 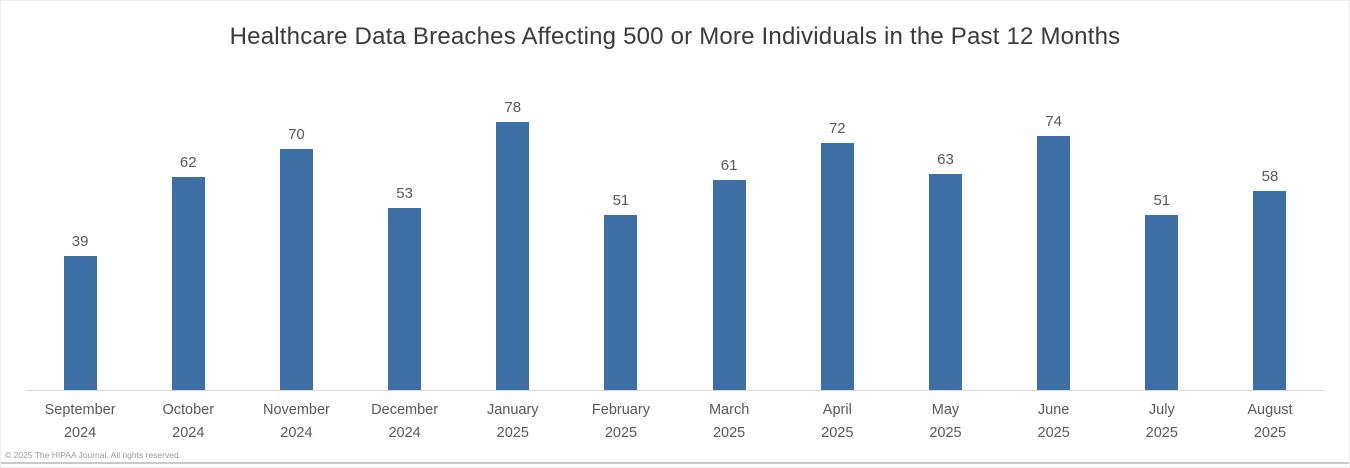 I want to click on x-axis-label: June 2025, so click(x=1053, y=422).